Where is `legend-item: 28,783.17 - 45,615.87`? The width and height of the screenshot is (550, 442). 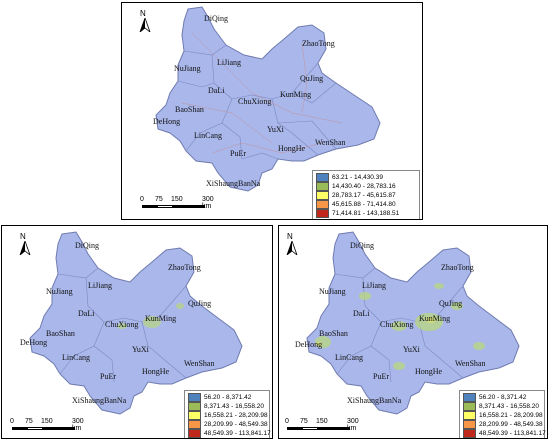
legend-item: 28,783.17 - 45,615.87 is located at coordinates (366, 195).